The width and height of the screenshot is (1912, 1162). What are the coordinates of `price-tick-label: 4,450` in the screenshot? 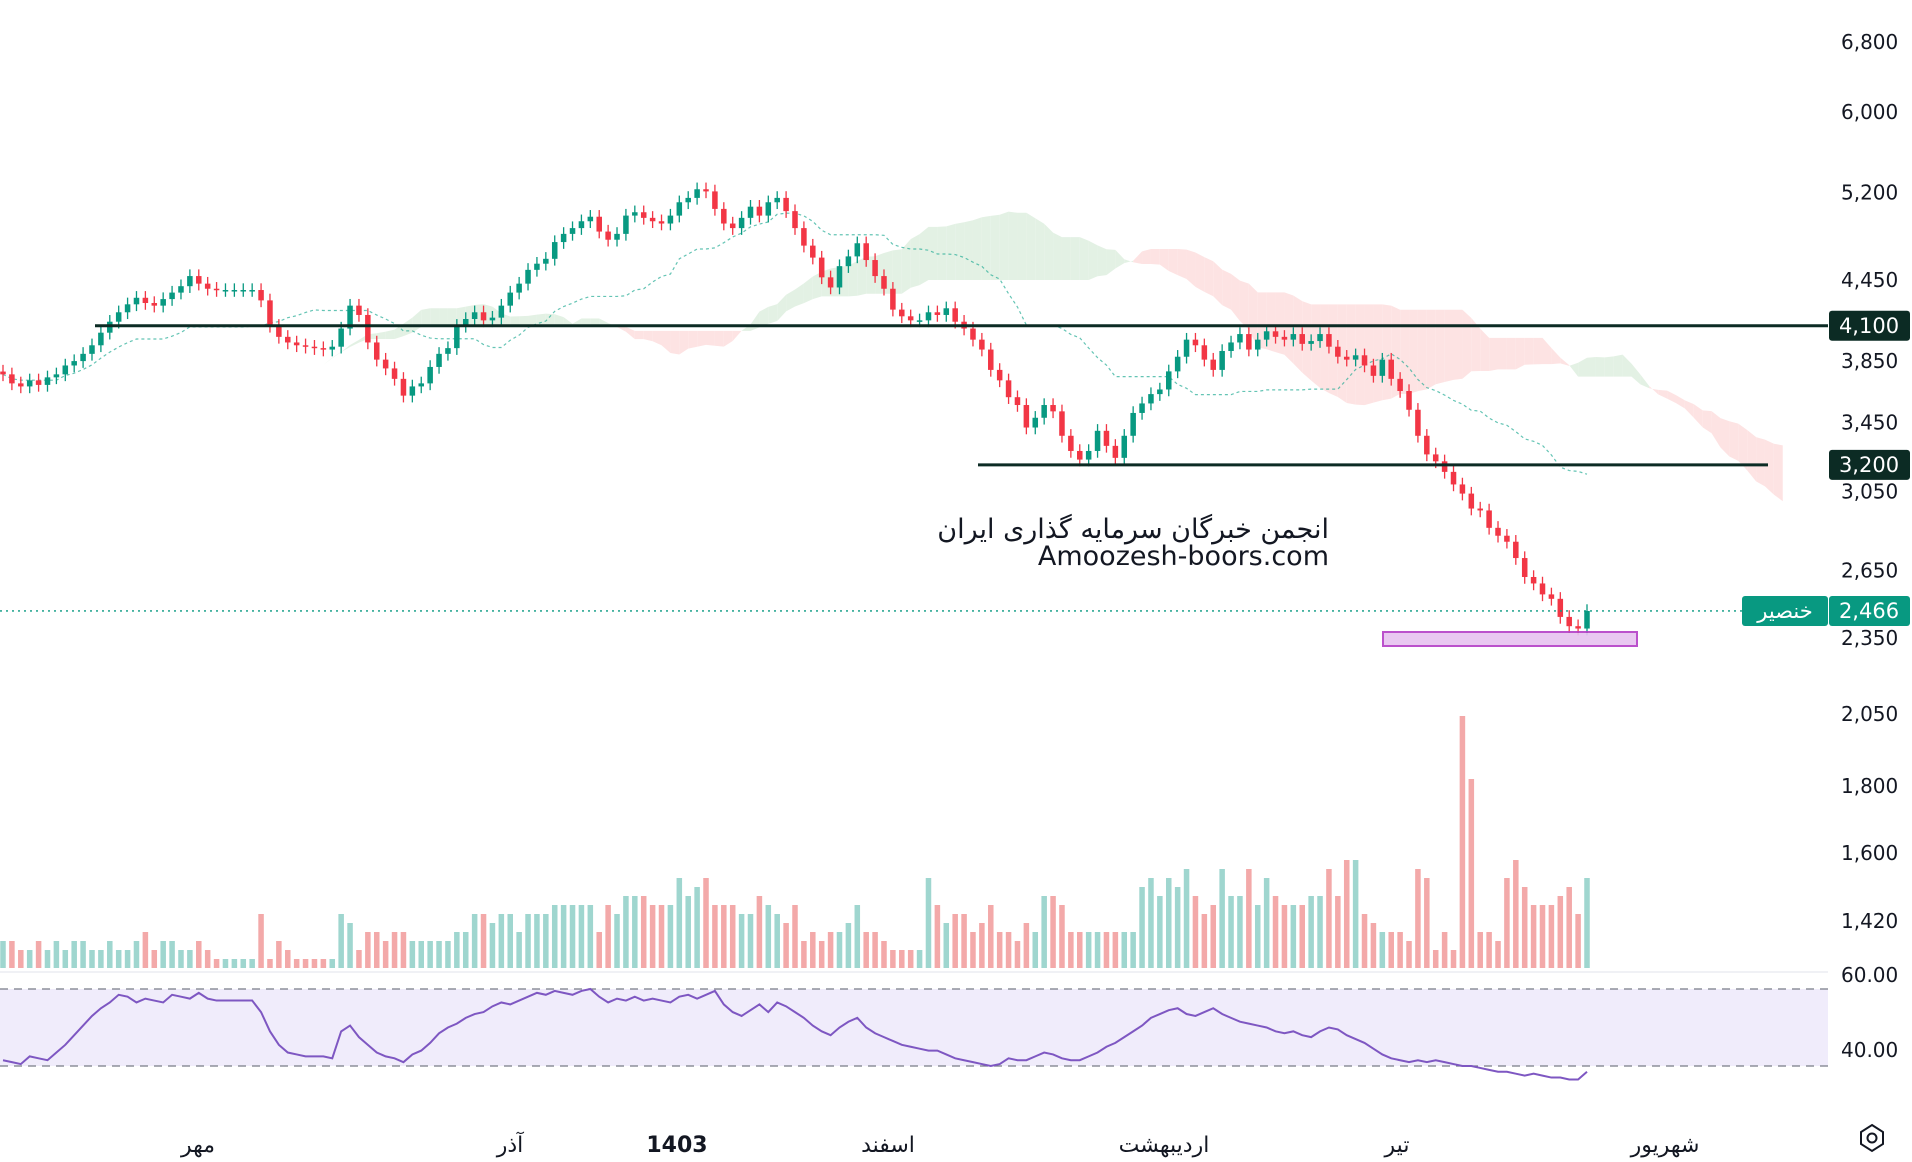 It's located at (1869, 280).